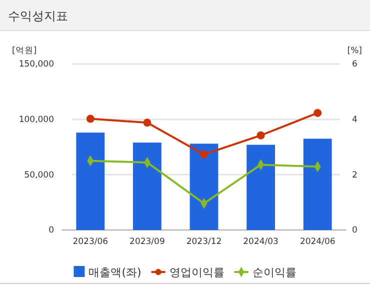 The height and width of the screenshot is (285, 370). Describe the element at coordinates (355, 175) in the screenshot. I see `y2-tick-label: 2` at that location.